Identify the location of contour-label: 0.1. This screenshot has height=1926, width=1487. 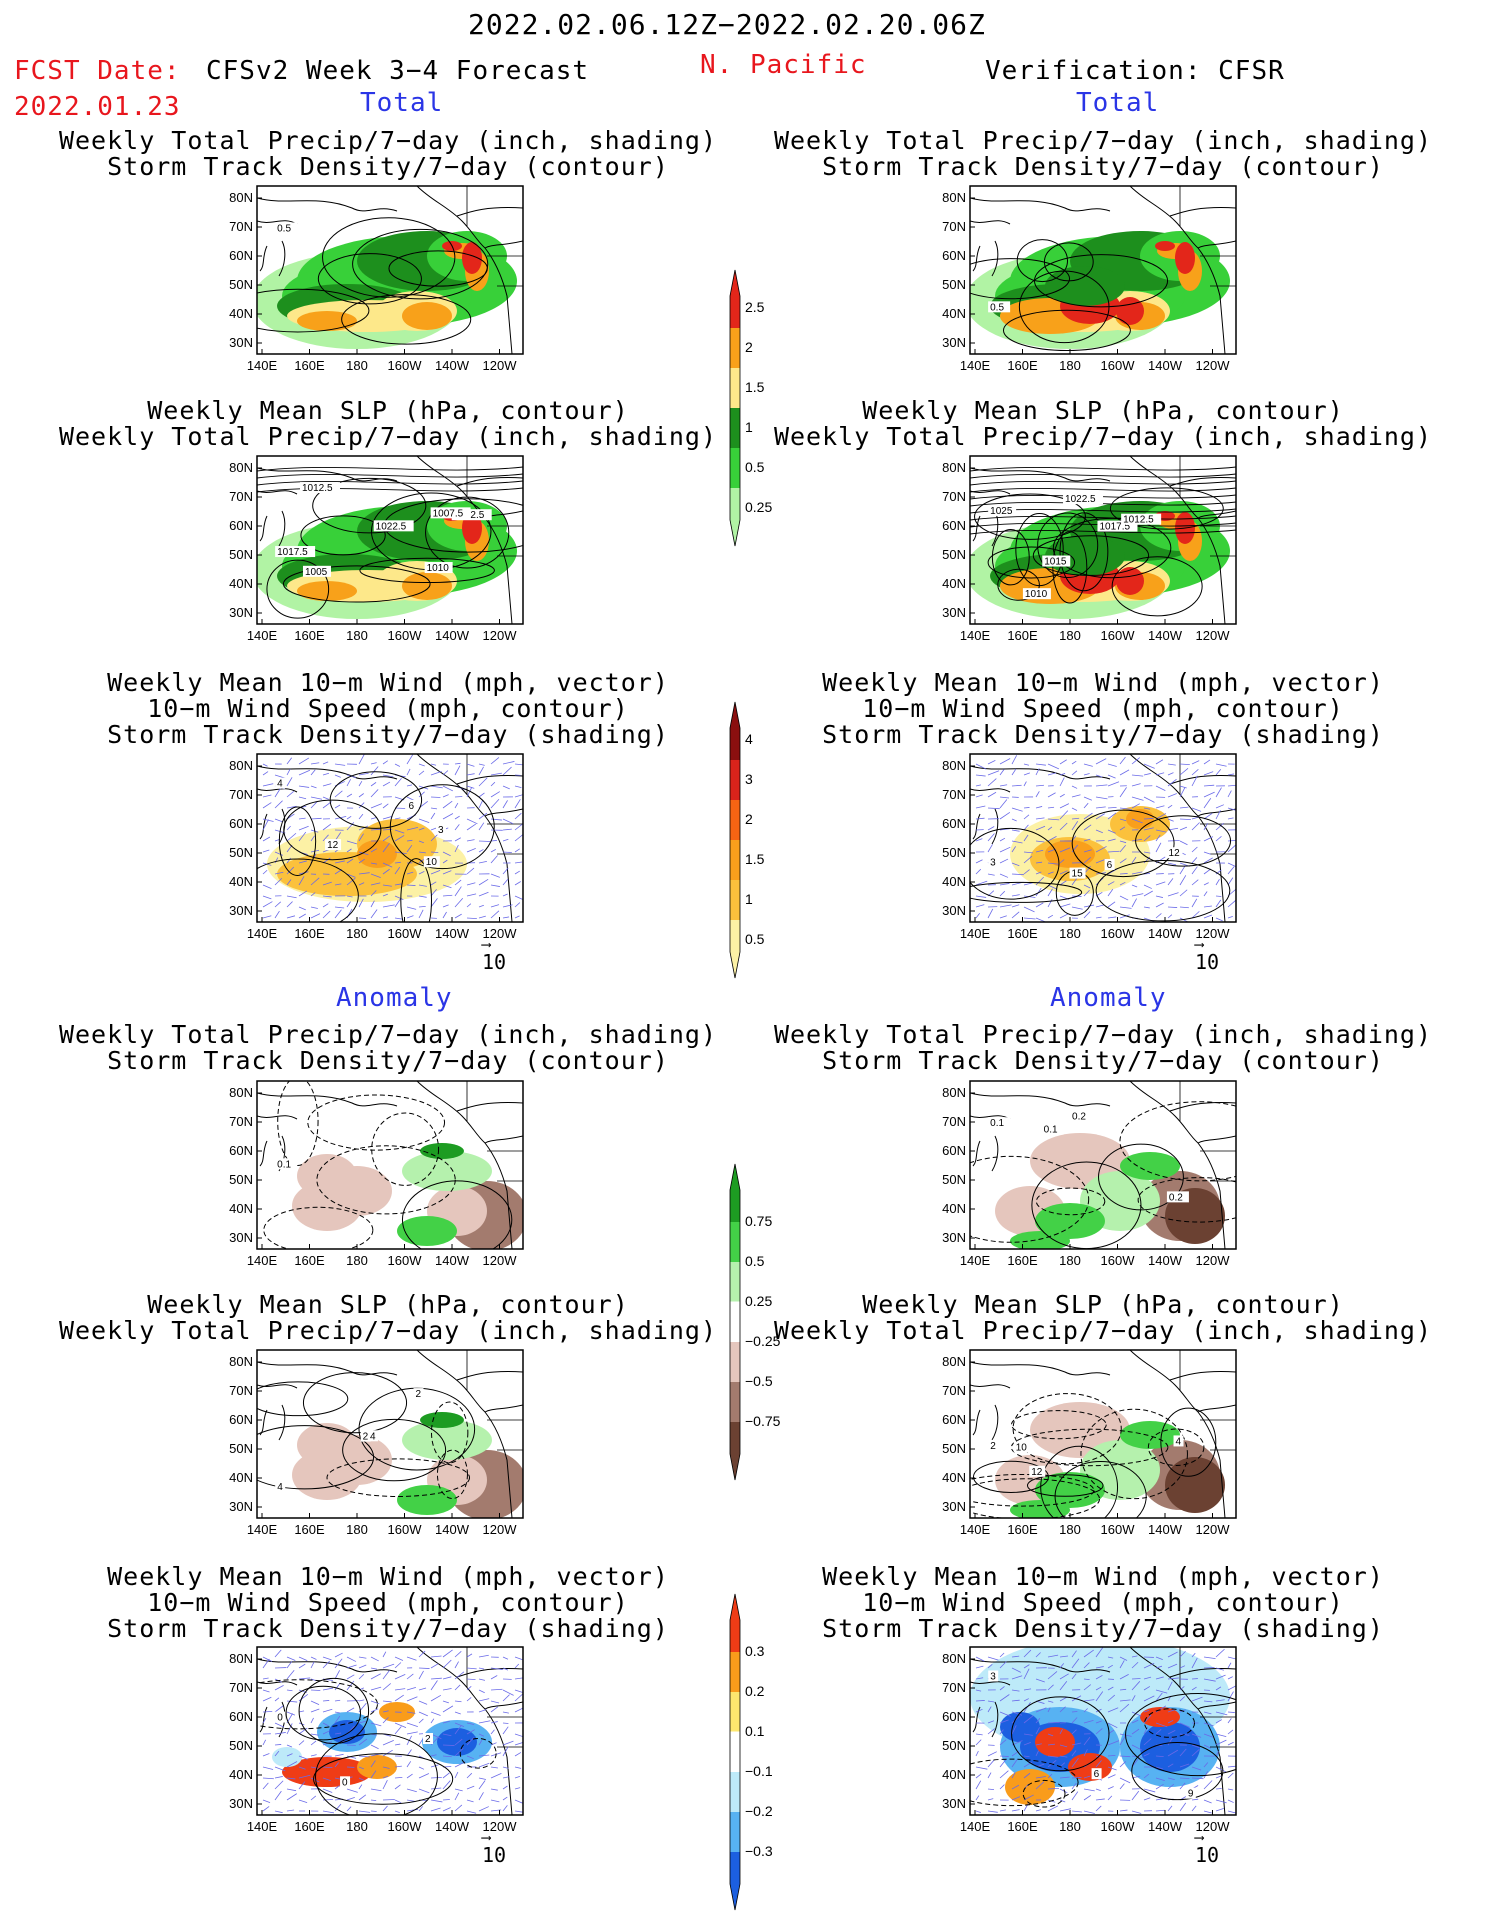
(997, 1123).